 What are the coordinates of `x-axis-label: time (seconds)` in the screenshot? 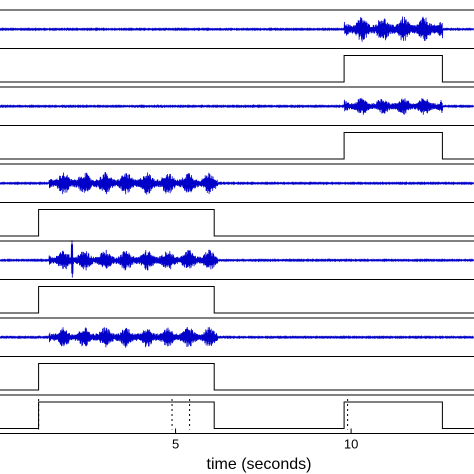 It's located at (259, 464).